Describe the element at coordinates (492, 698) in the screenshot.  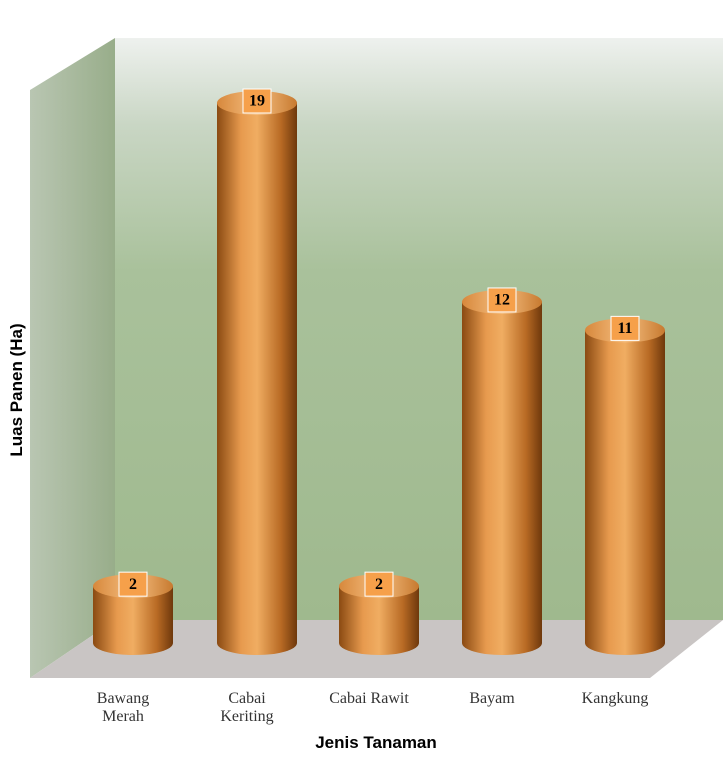
I see `x-tick-label: Bayam` at that location.